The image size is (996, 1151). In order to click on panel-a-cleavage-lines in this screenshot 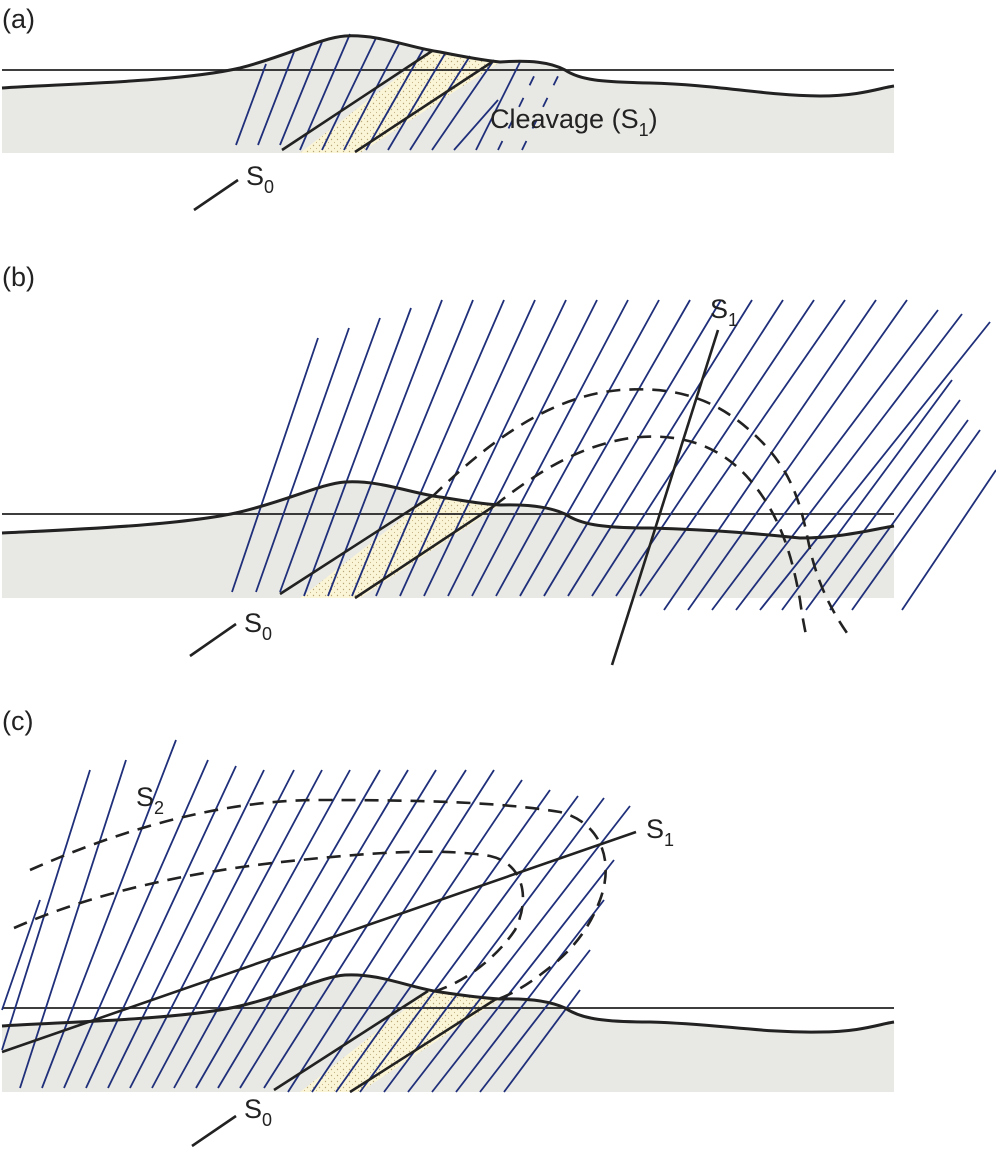, I will do `click(399, 92)`.